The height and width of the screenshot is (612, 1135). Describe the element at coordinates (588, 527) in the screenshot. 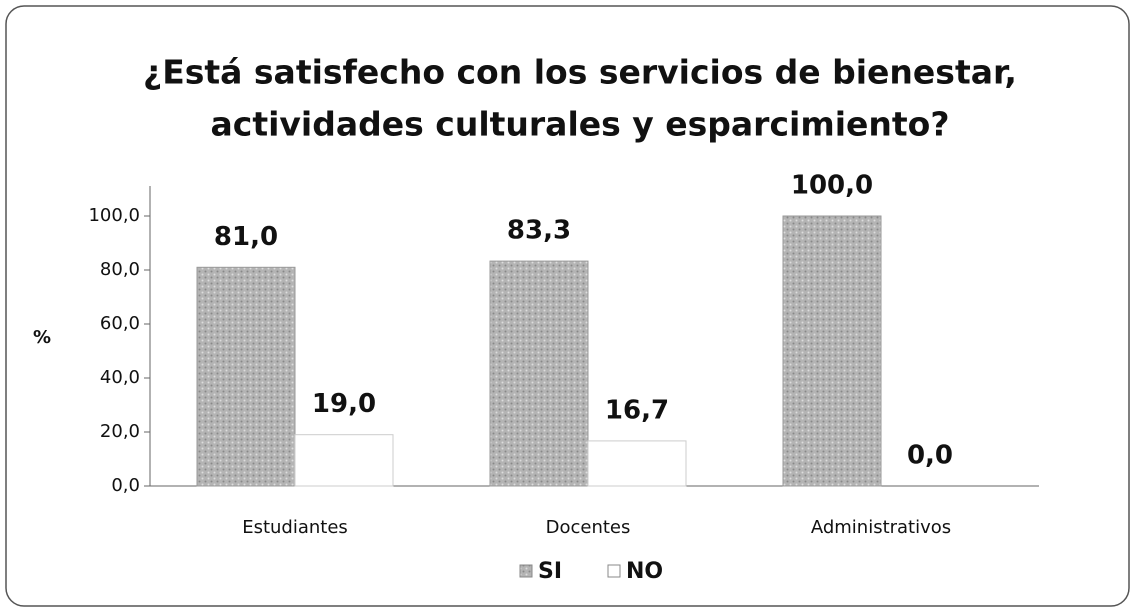

I see `x-tick-label: Docentes` at that location.